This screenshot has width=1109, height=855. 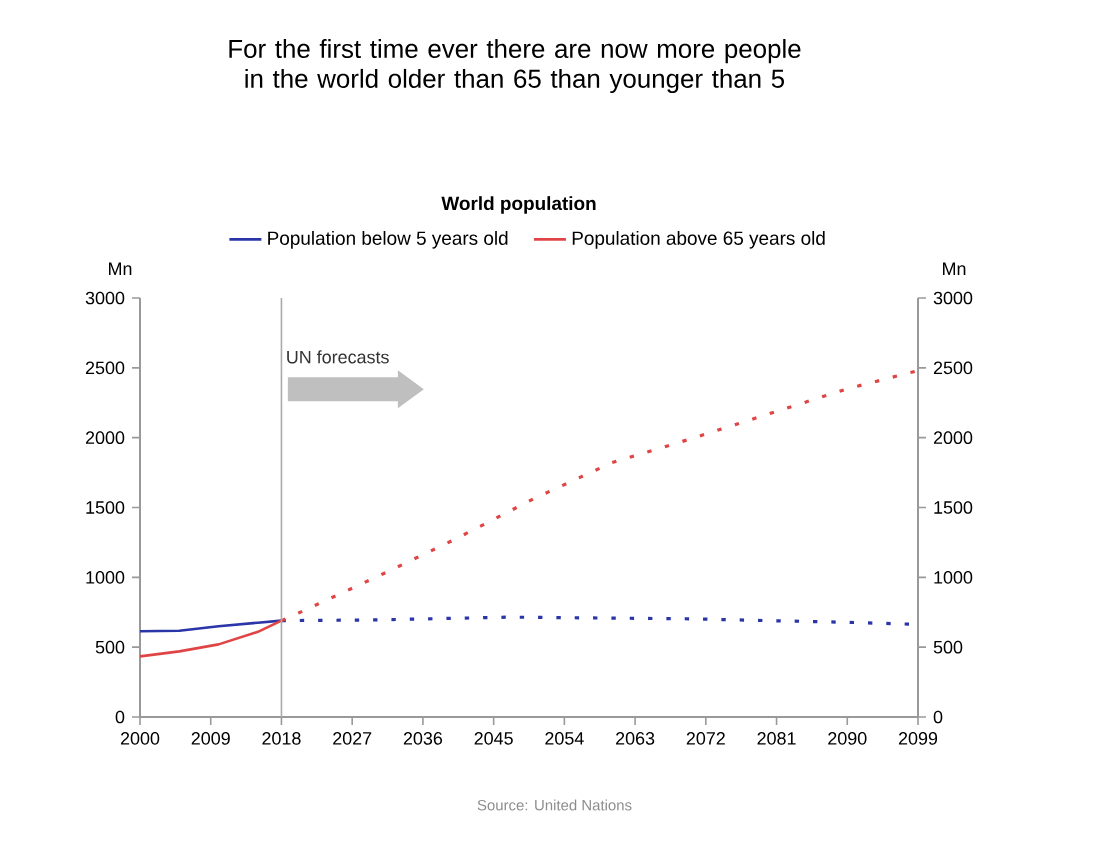 I want to click on y2-tick-label: 2500, so click(x=953, y=368).